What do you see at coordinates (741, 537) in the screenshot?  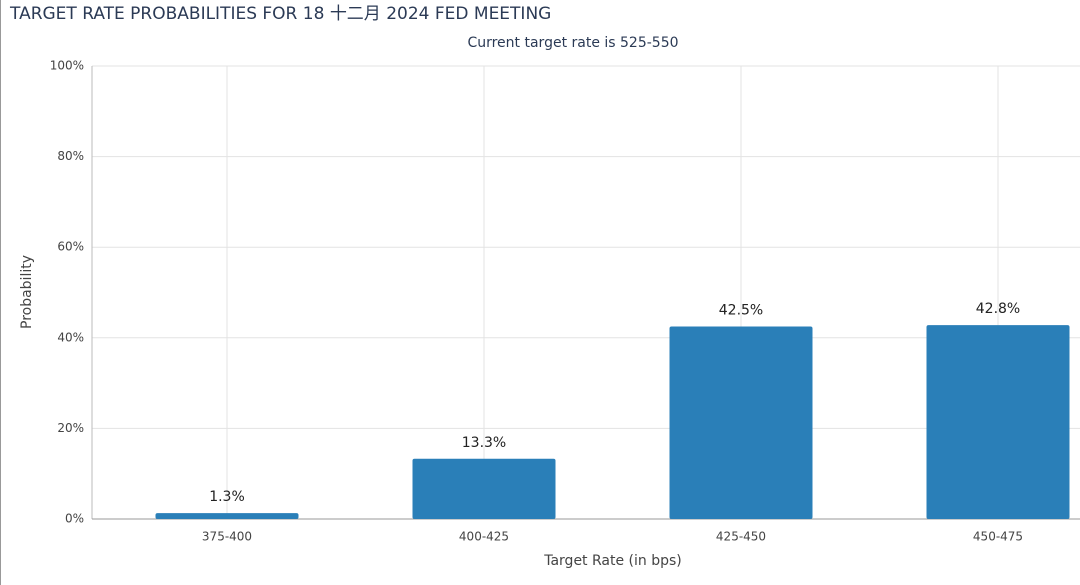 I see `x-tick-label: 425-450` at bounding box center [741, 537].